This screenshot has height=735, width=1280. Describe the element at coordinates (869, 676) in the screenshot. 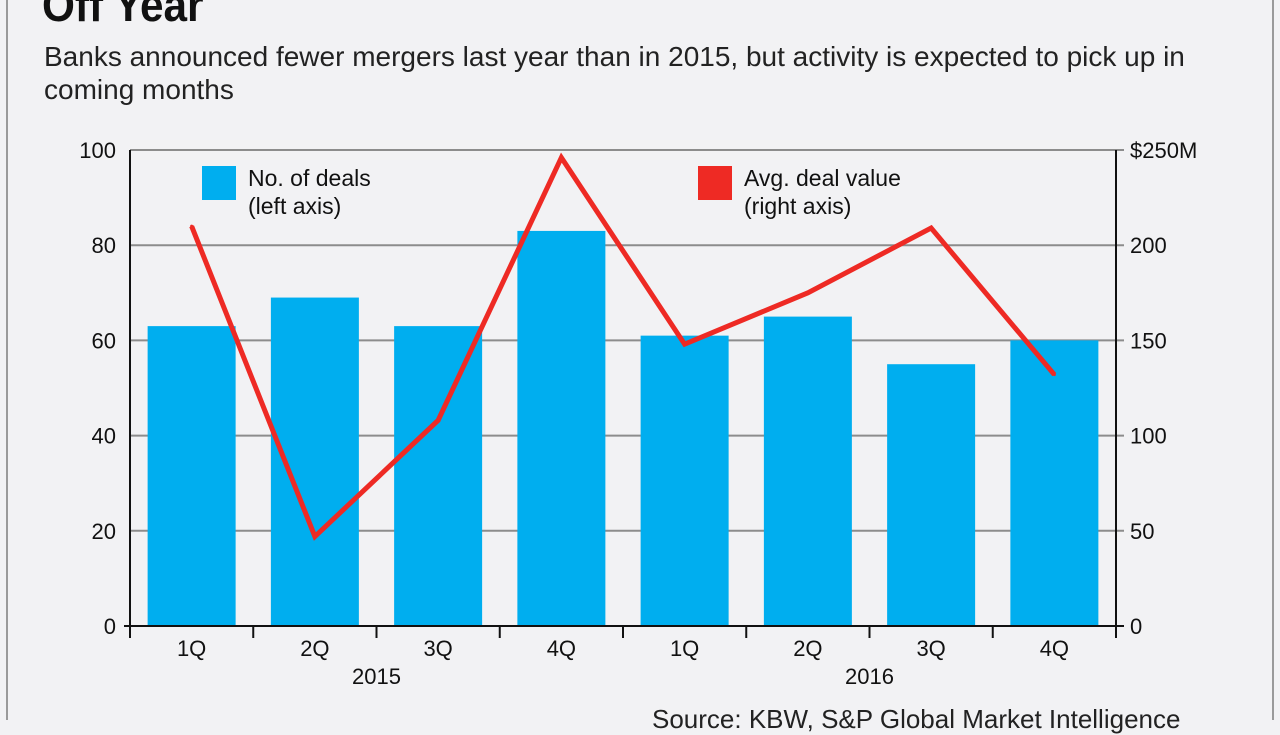

I see `year-group-label: 2016` at that location.